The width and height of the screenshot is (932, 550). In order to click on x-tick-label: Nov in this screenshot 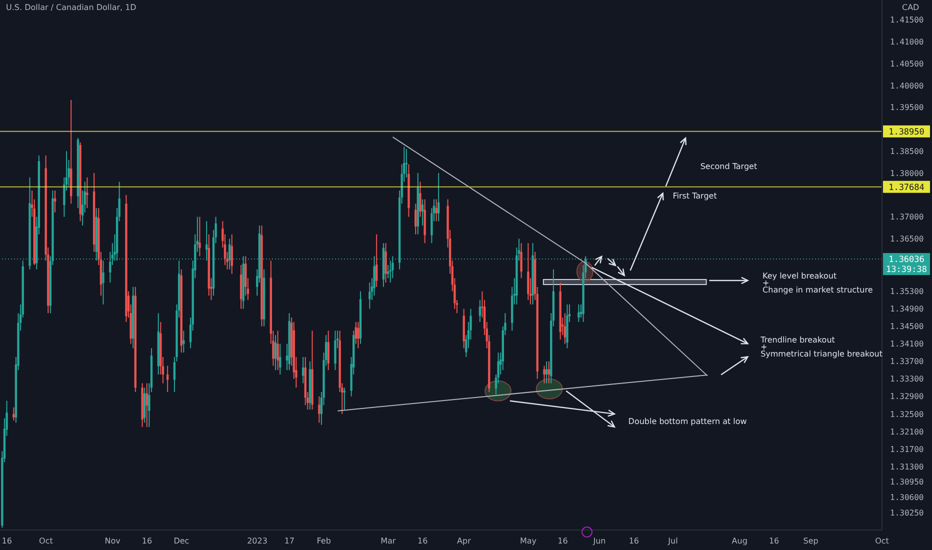, I will do `click(112, 541)`.